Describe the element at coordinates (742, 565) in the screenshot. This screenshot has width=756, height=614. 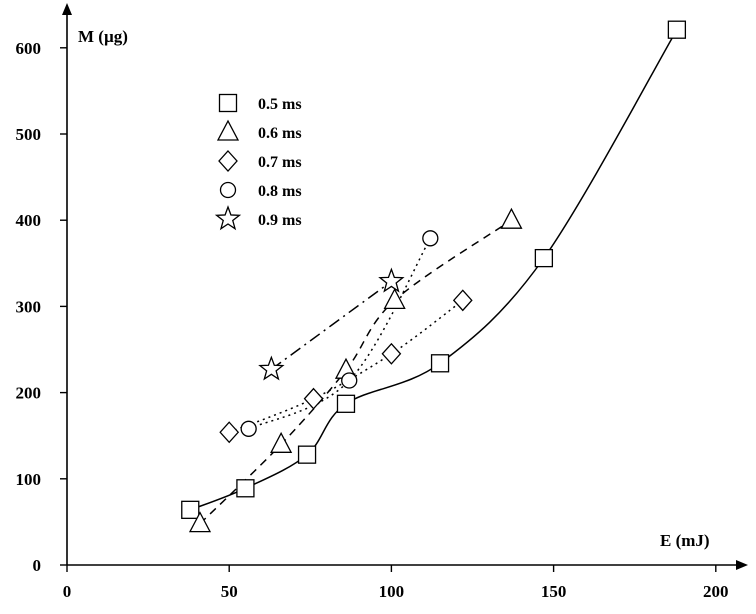
I see `x-axis-arrow` at that location.